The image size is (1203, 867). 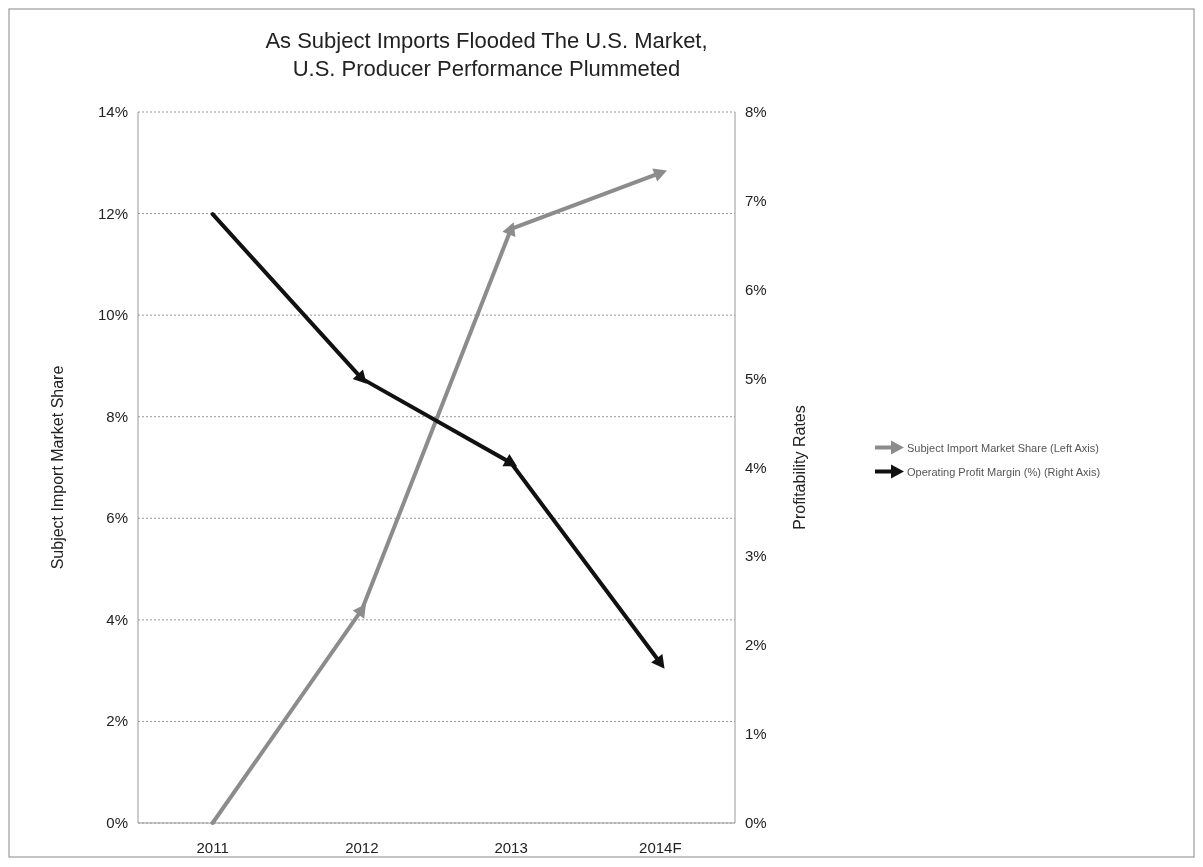 What do you see at coordinates (511, 847) in the screenshot?
I see `x-tick-label: 2013` at bounding box center [511, 847].